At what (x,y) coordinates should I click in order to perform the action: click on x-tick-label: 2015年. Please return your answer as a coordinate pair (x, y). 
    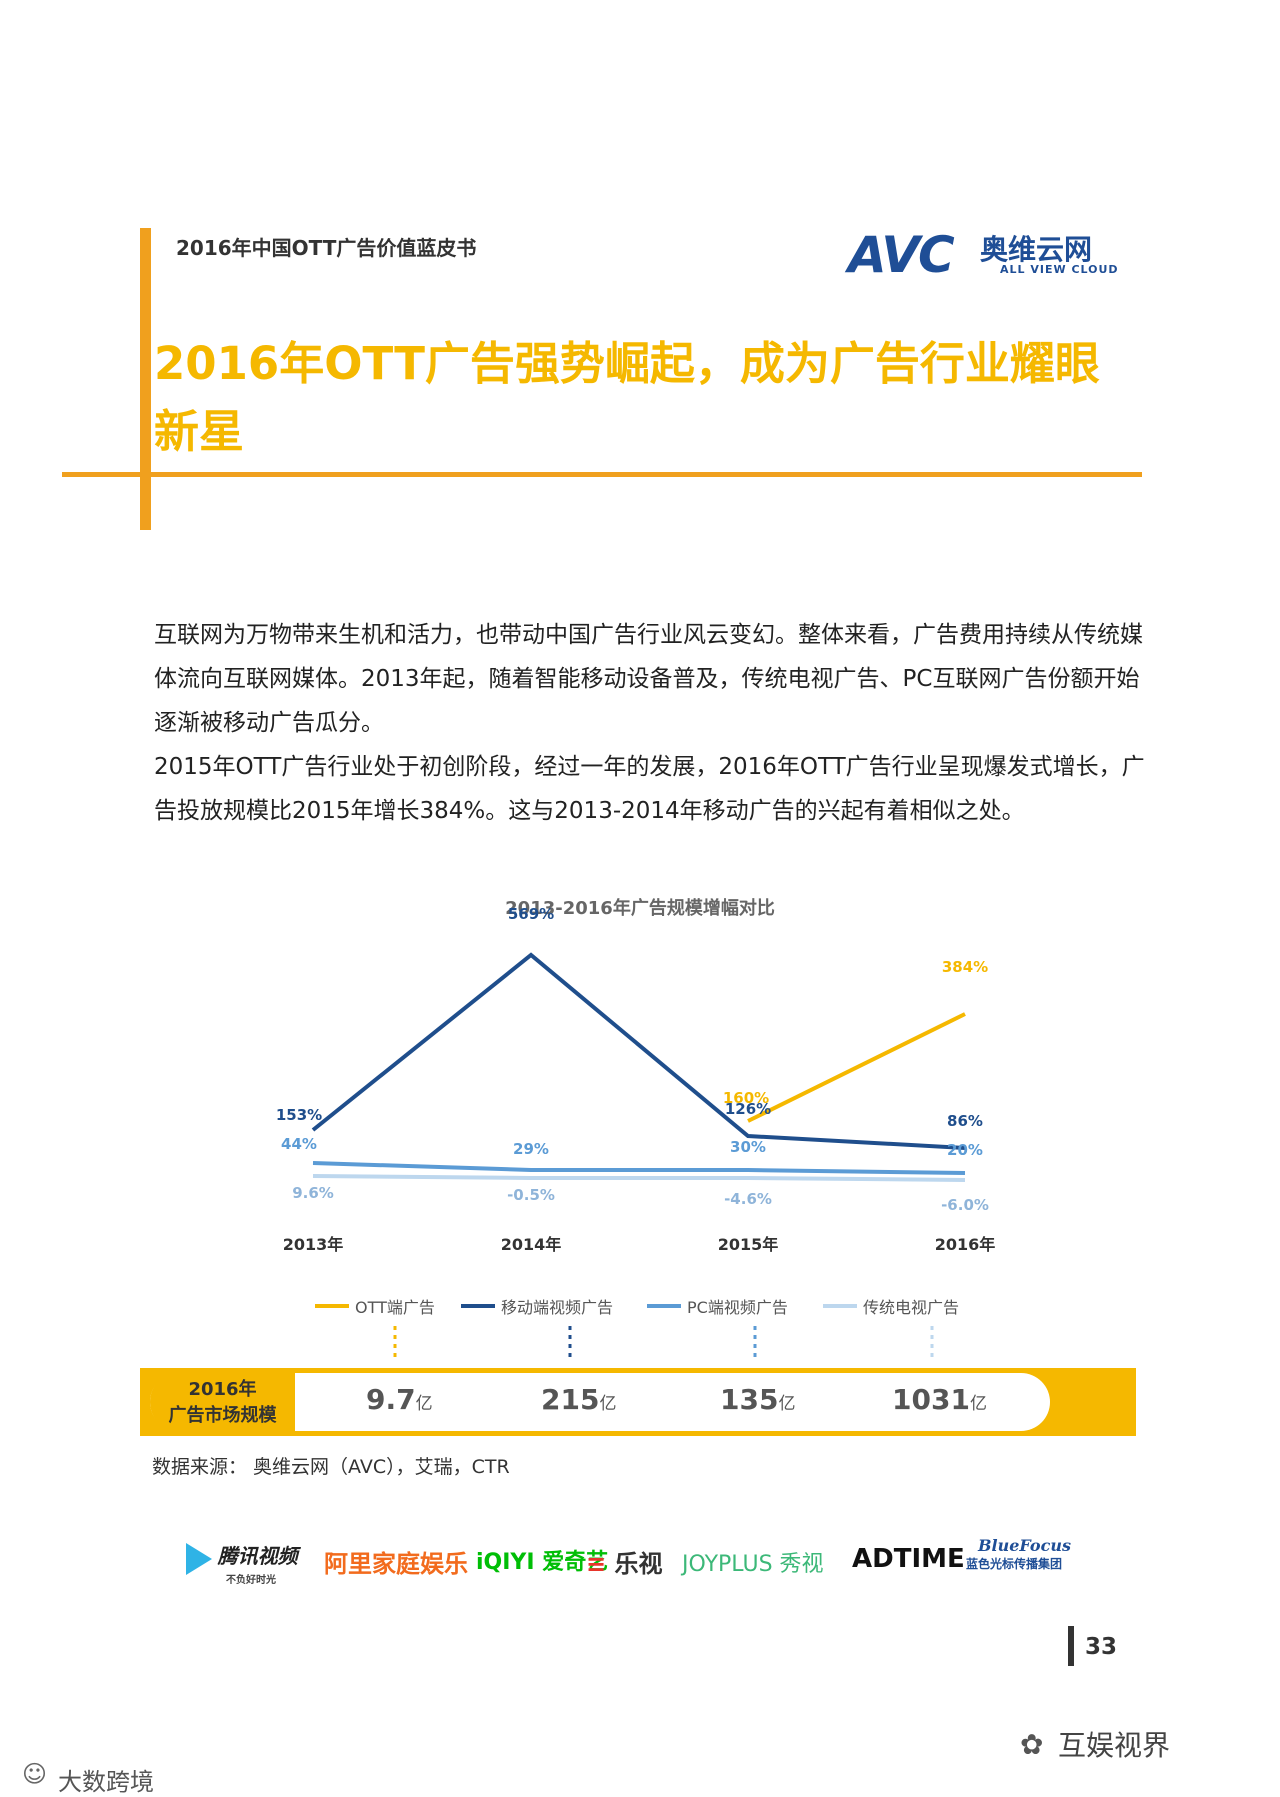
    Looking at the image, I should click on (748, 1244).